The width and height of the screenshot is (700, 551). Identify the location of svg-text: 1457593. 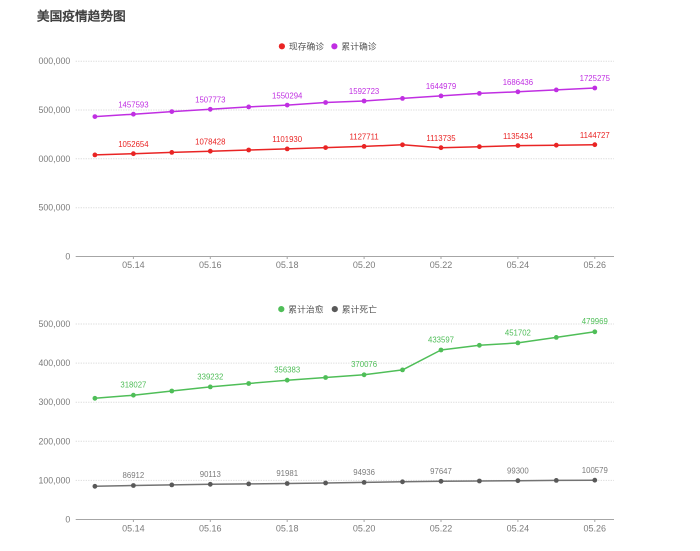
(133, 104).